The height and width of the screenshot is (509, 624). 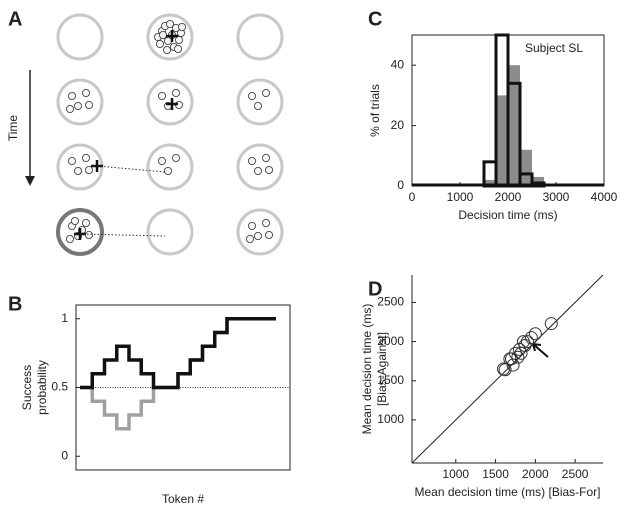 I want to click on x-tick-label: 1000, so click(x=460, y=197).